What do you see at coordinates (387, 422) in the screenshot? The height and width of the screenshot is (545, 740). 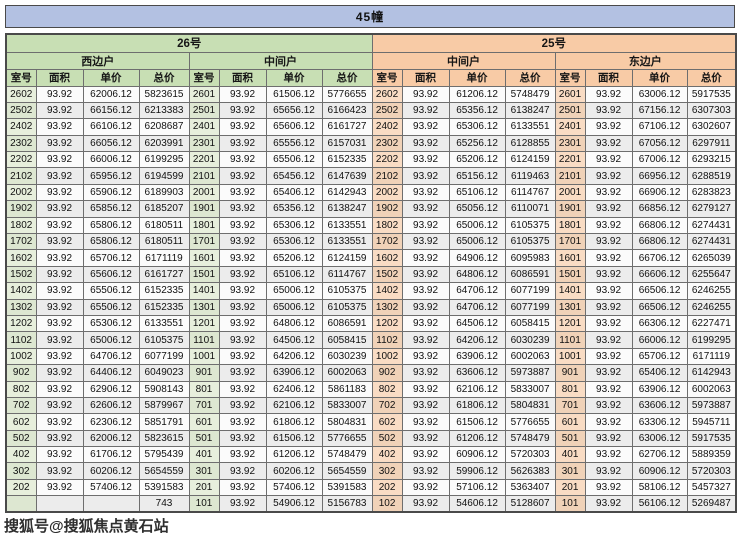 I see `cell-room-number: 602` at bounding box center [387, 422].